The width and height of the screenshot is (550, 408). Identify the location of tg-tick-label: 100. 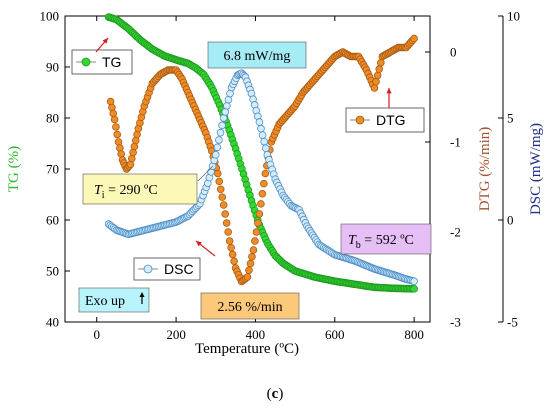
(50, 16).